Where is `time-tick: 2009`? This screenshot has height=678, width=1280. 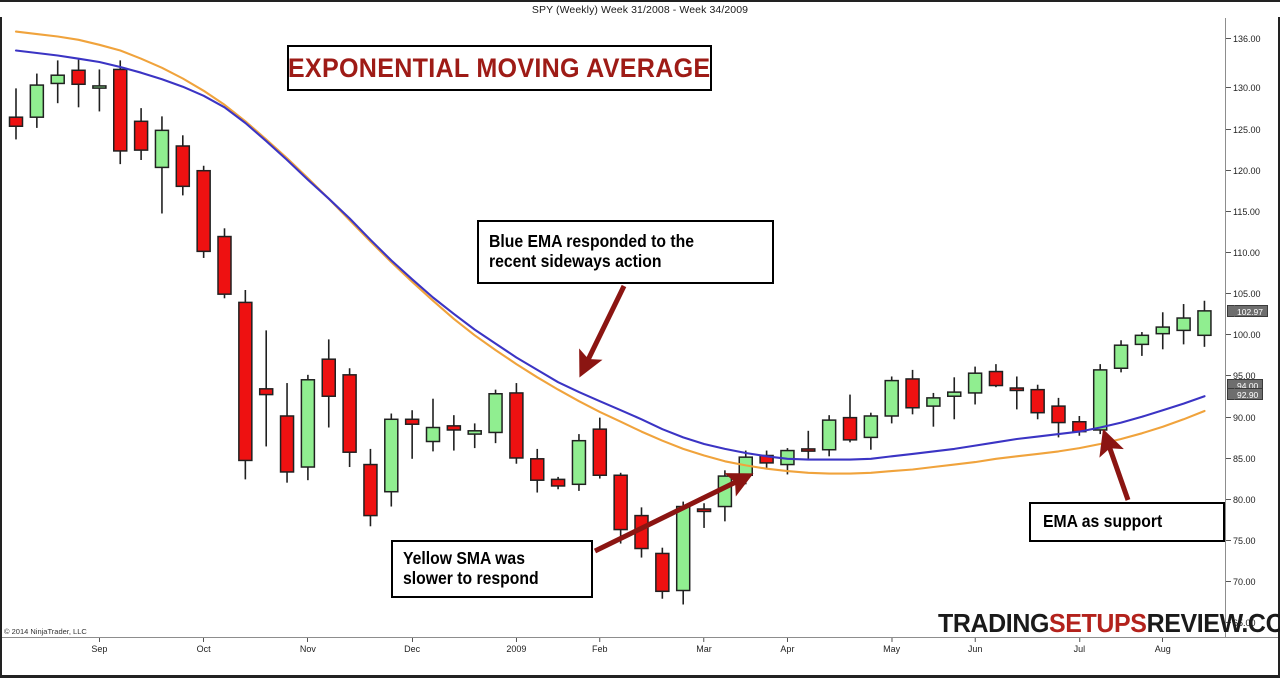
time-tick: 2009 is located at coordinates (516, 646).